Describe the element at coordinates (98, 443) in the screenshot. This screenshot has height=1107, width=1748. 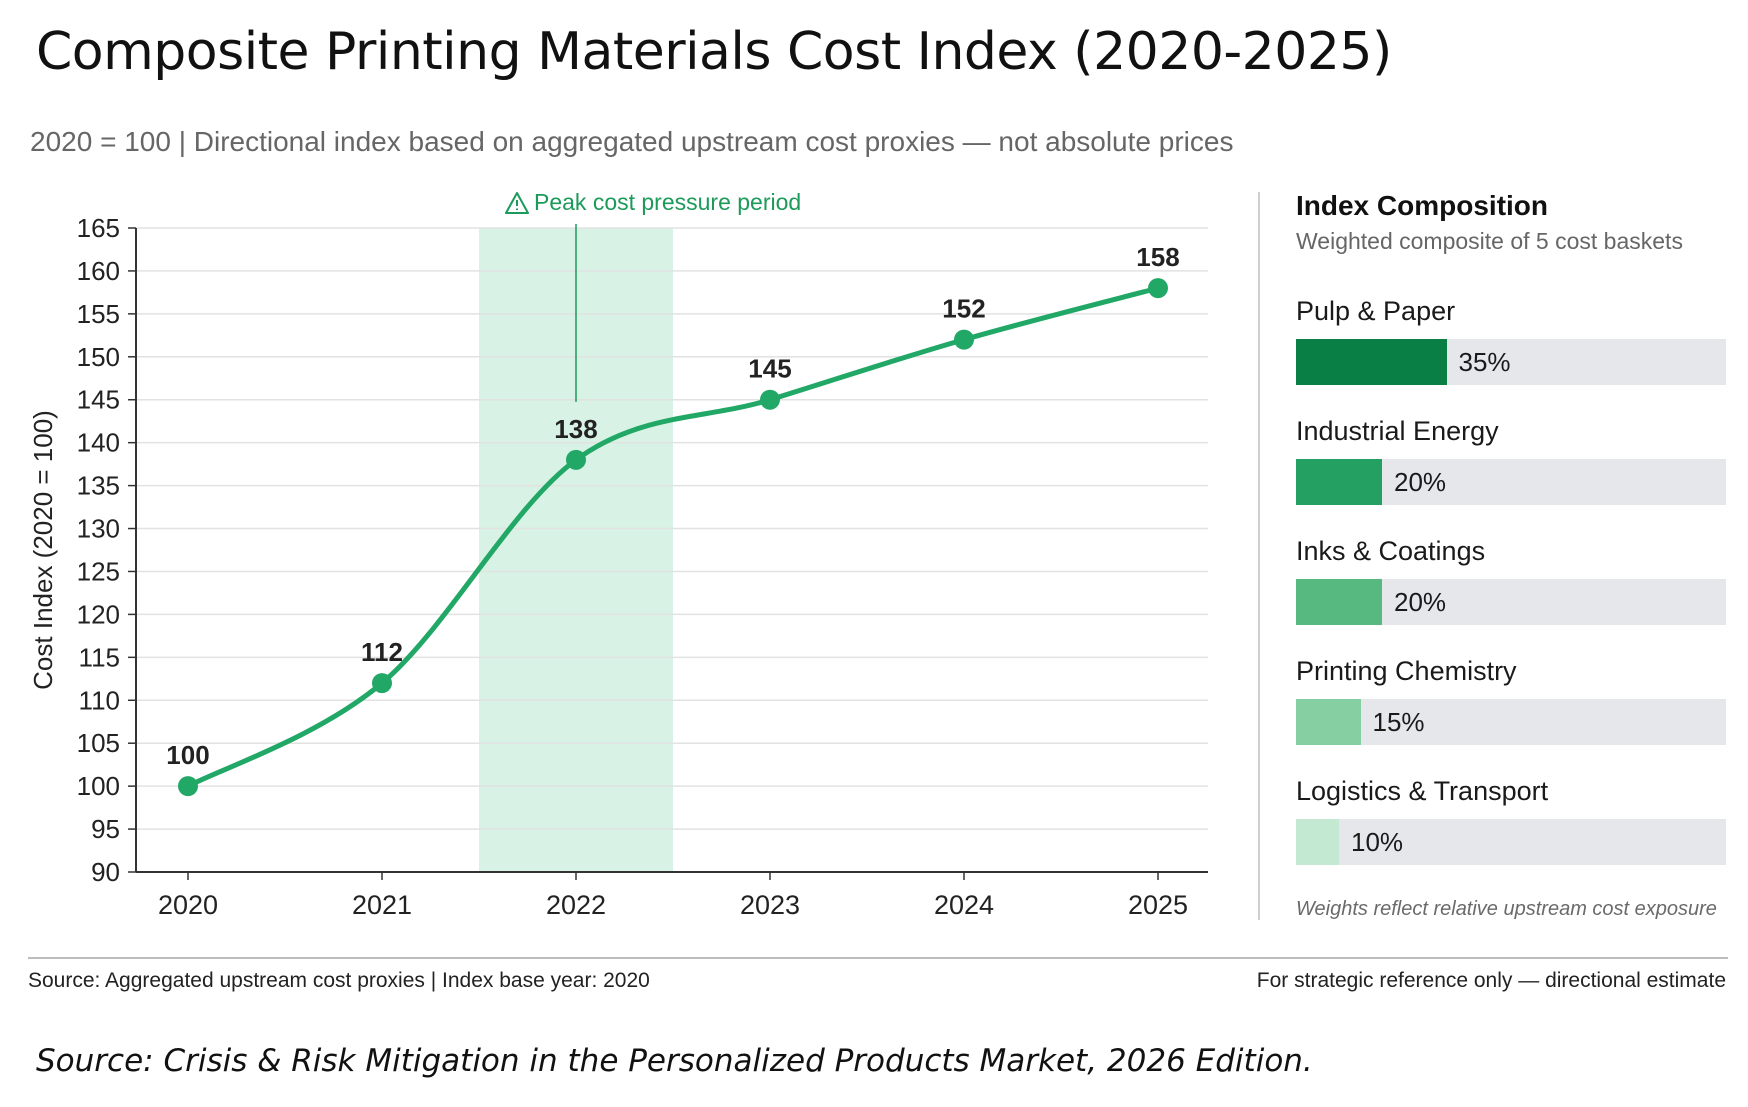
I see `y-tick-label: 140` at that location.